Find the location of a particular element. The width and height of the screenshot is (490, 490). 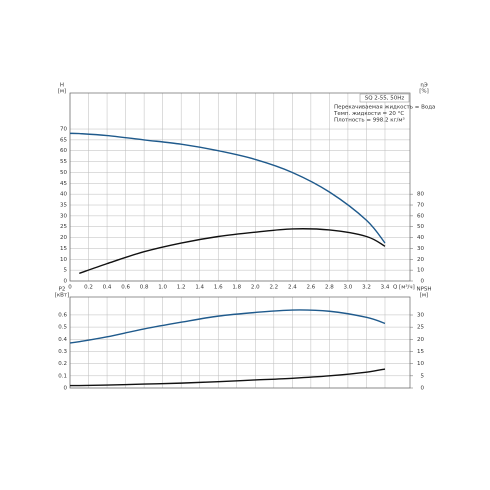

y-tick-label: 35 is located at coordinates (63, 206).